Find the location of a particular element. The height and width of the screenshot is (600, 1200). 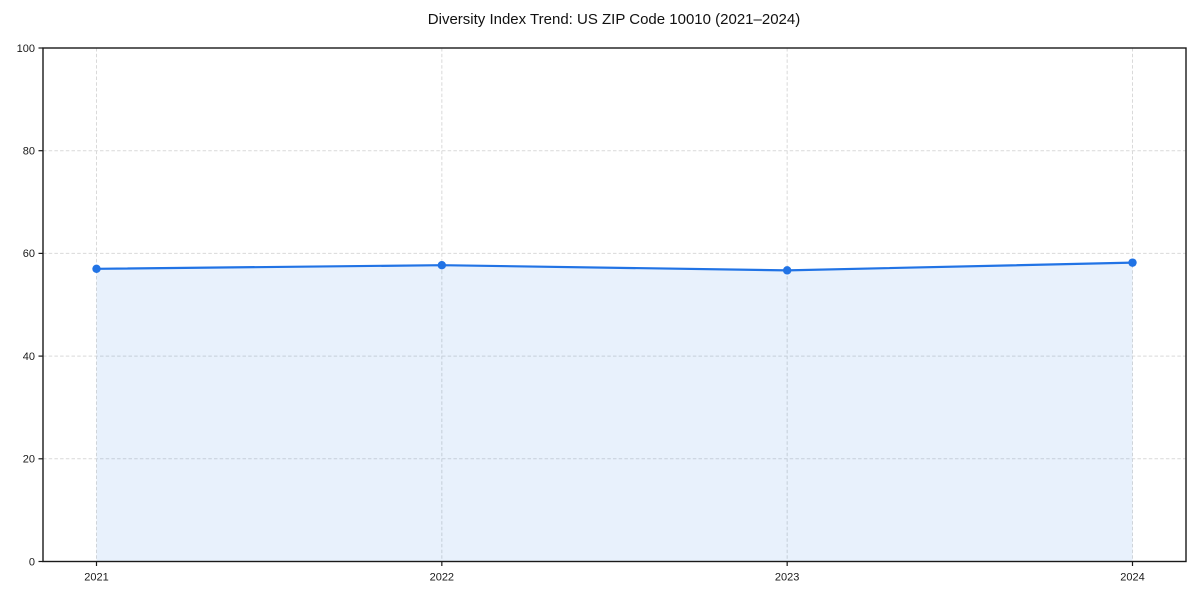

data-point-2024 is located at coordinates (1132, 262).